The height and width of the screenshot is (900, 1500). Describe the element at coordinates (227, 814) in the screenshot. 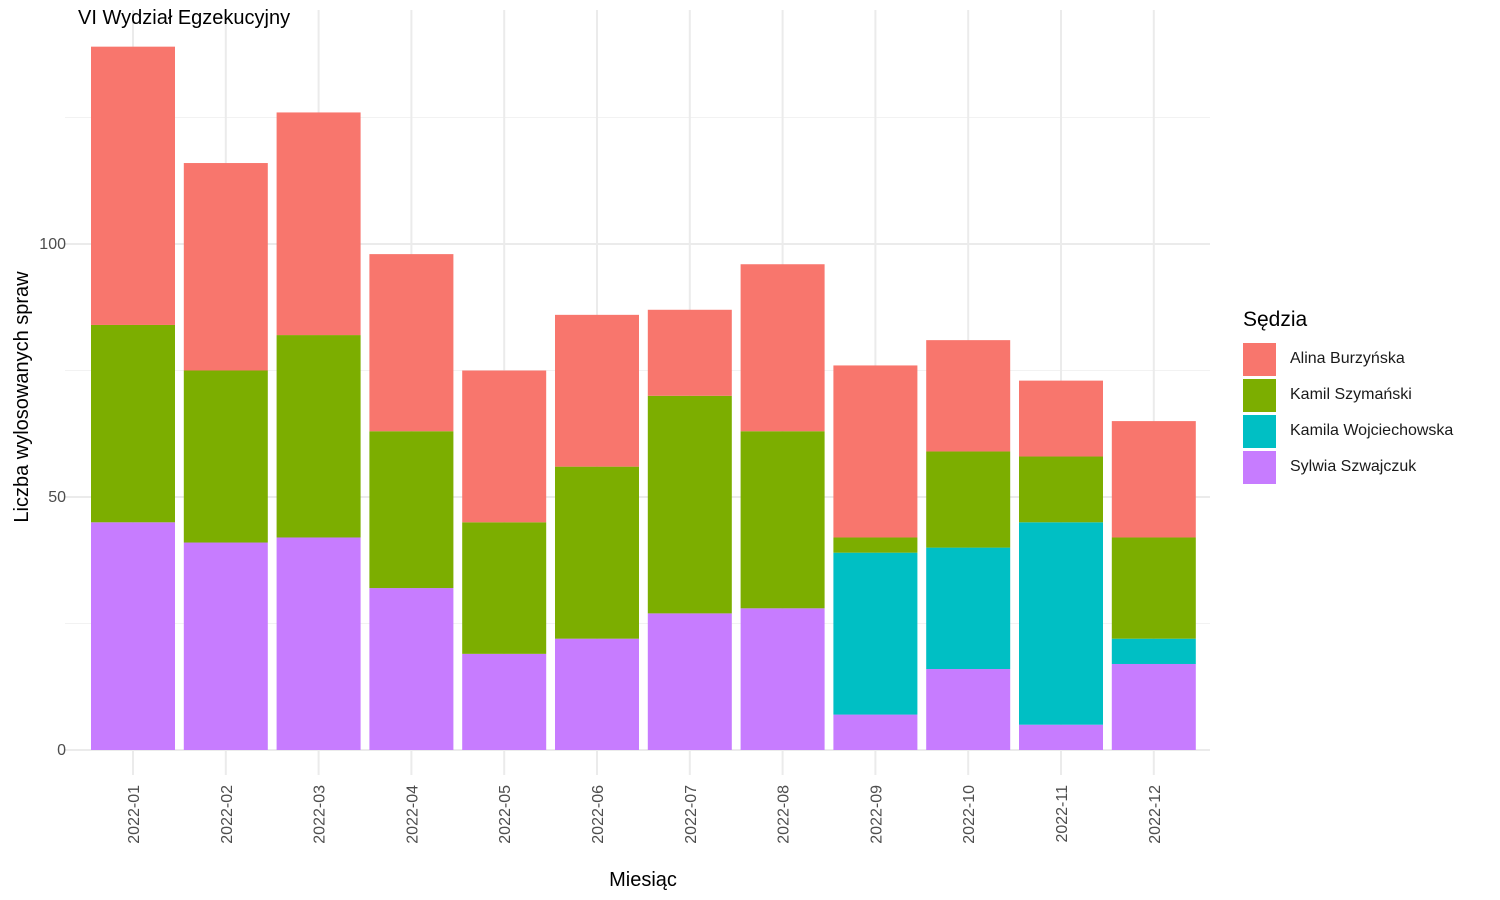

I see `x-tick-label: 2022-02` at that location.